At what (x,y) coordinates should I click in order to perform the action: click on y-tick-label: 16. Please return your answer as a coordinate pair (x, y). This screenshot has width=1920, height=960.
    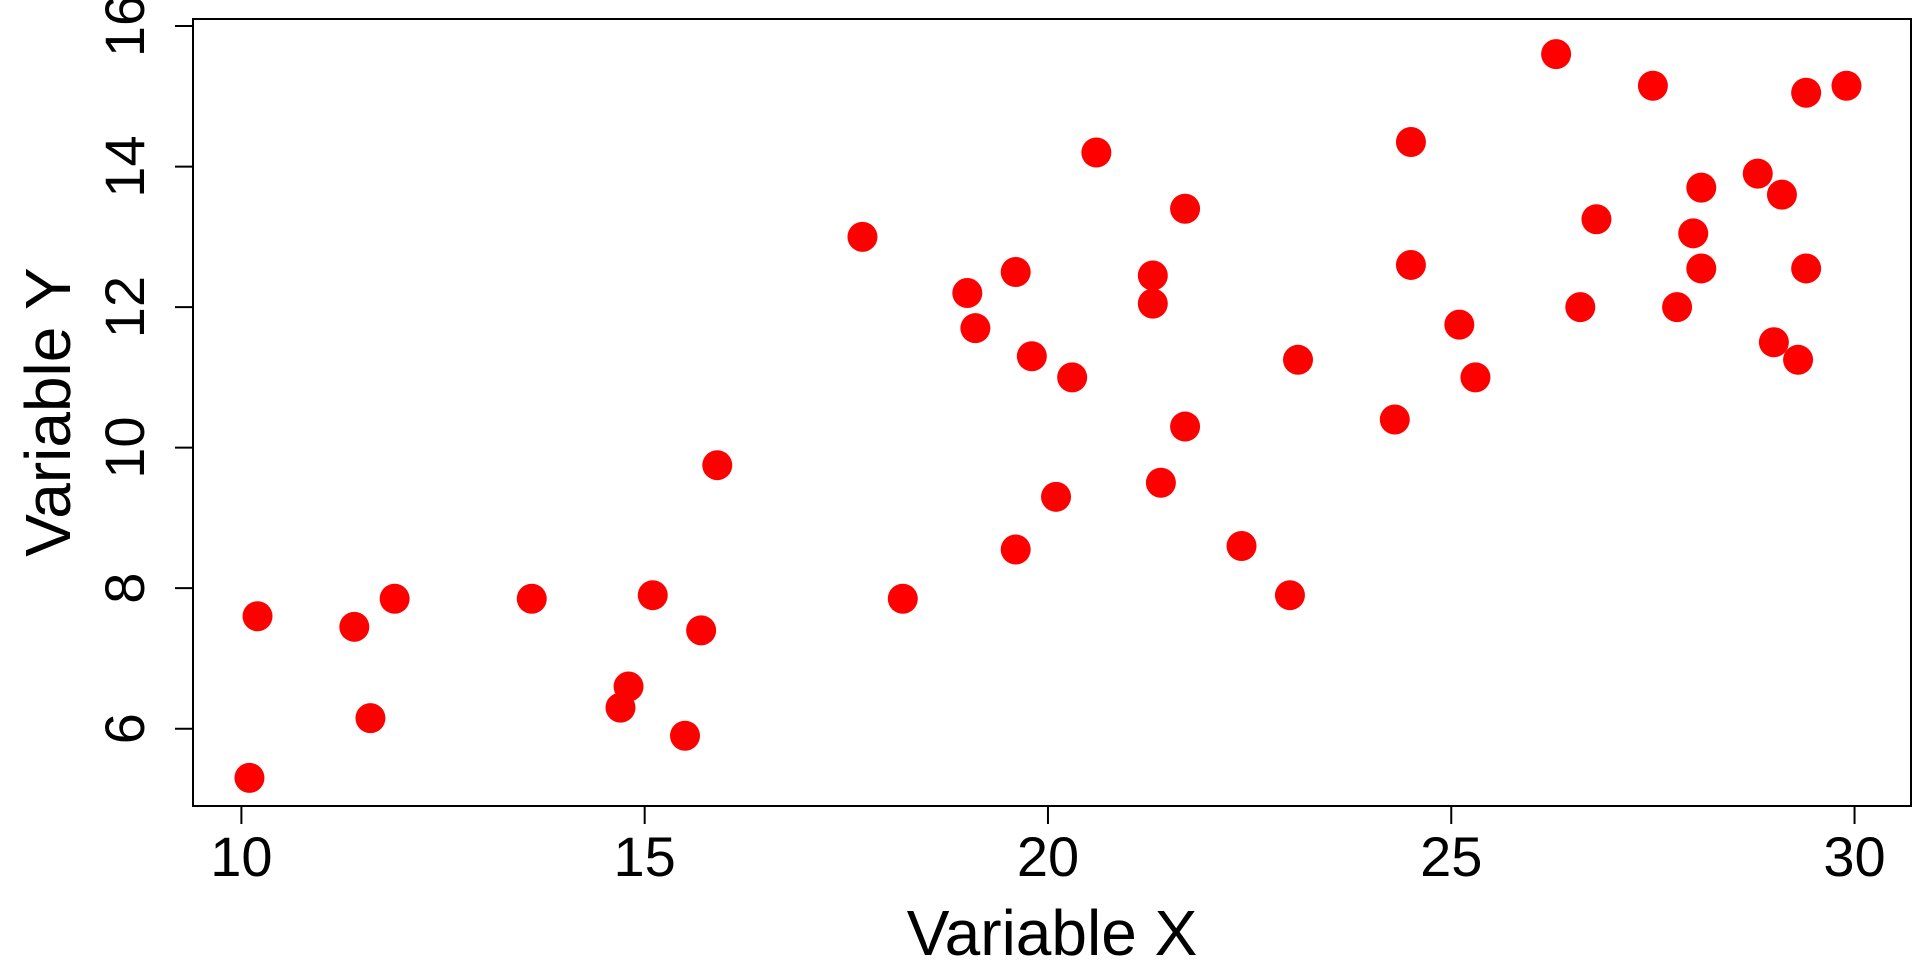
    Looking at the image, I should click on (124, 28).